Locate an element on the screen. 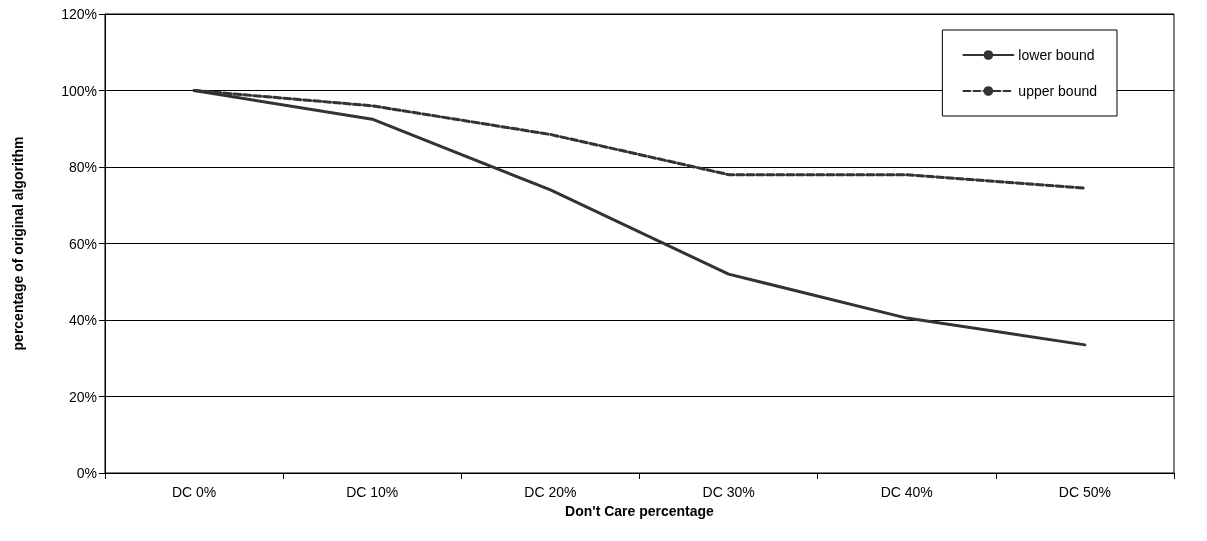  x-tick-label: DC 50% is located at coordinates (1084, 492).